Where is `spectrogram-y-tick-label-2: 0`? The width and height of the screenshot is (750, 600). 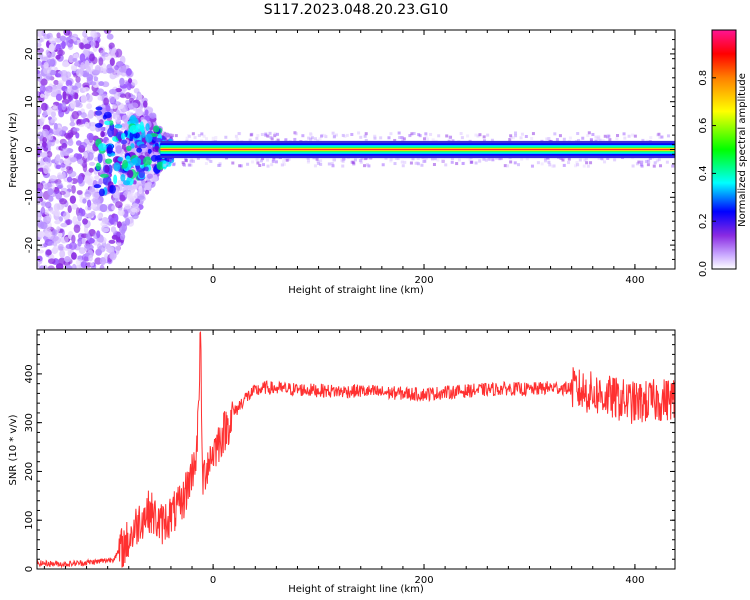 spectrogram-y-tick-label-2: 0 is located at coordinates (29, 149).